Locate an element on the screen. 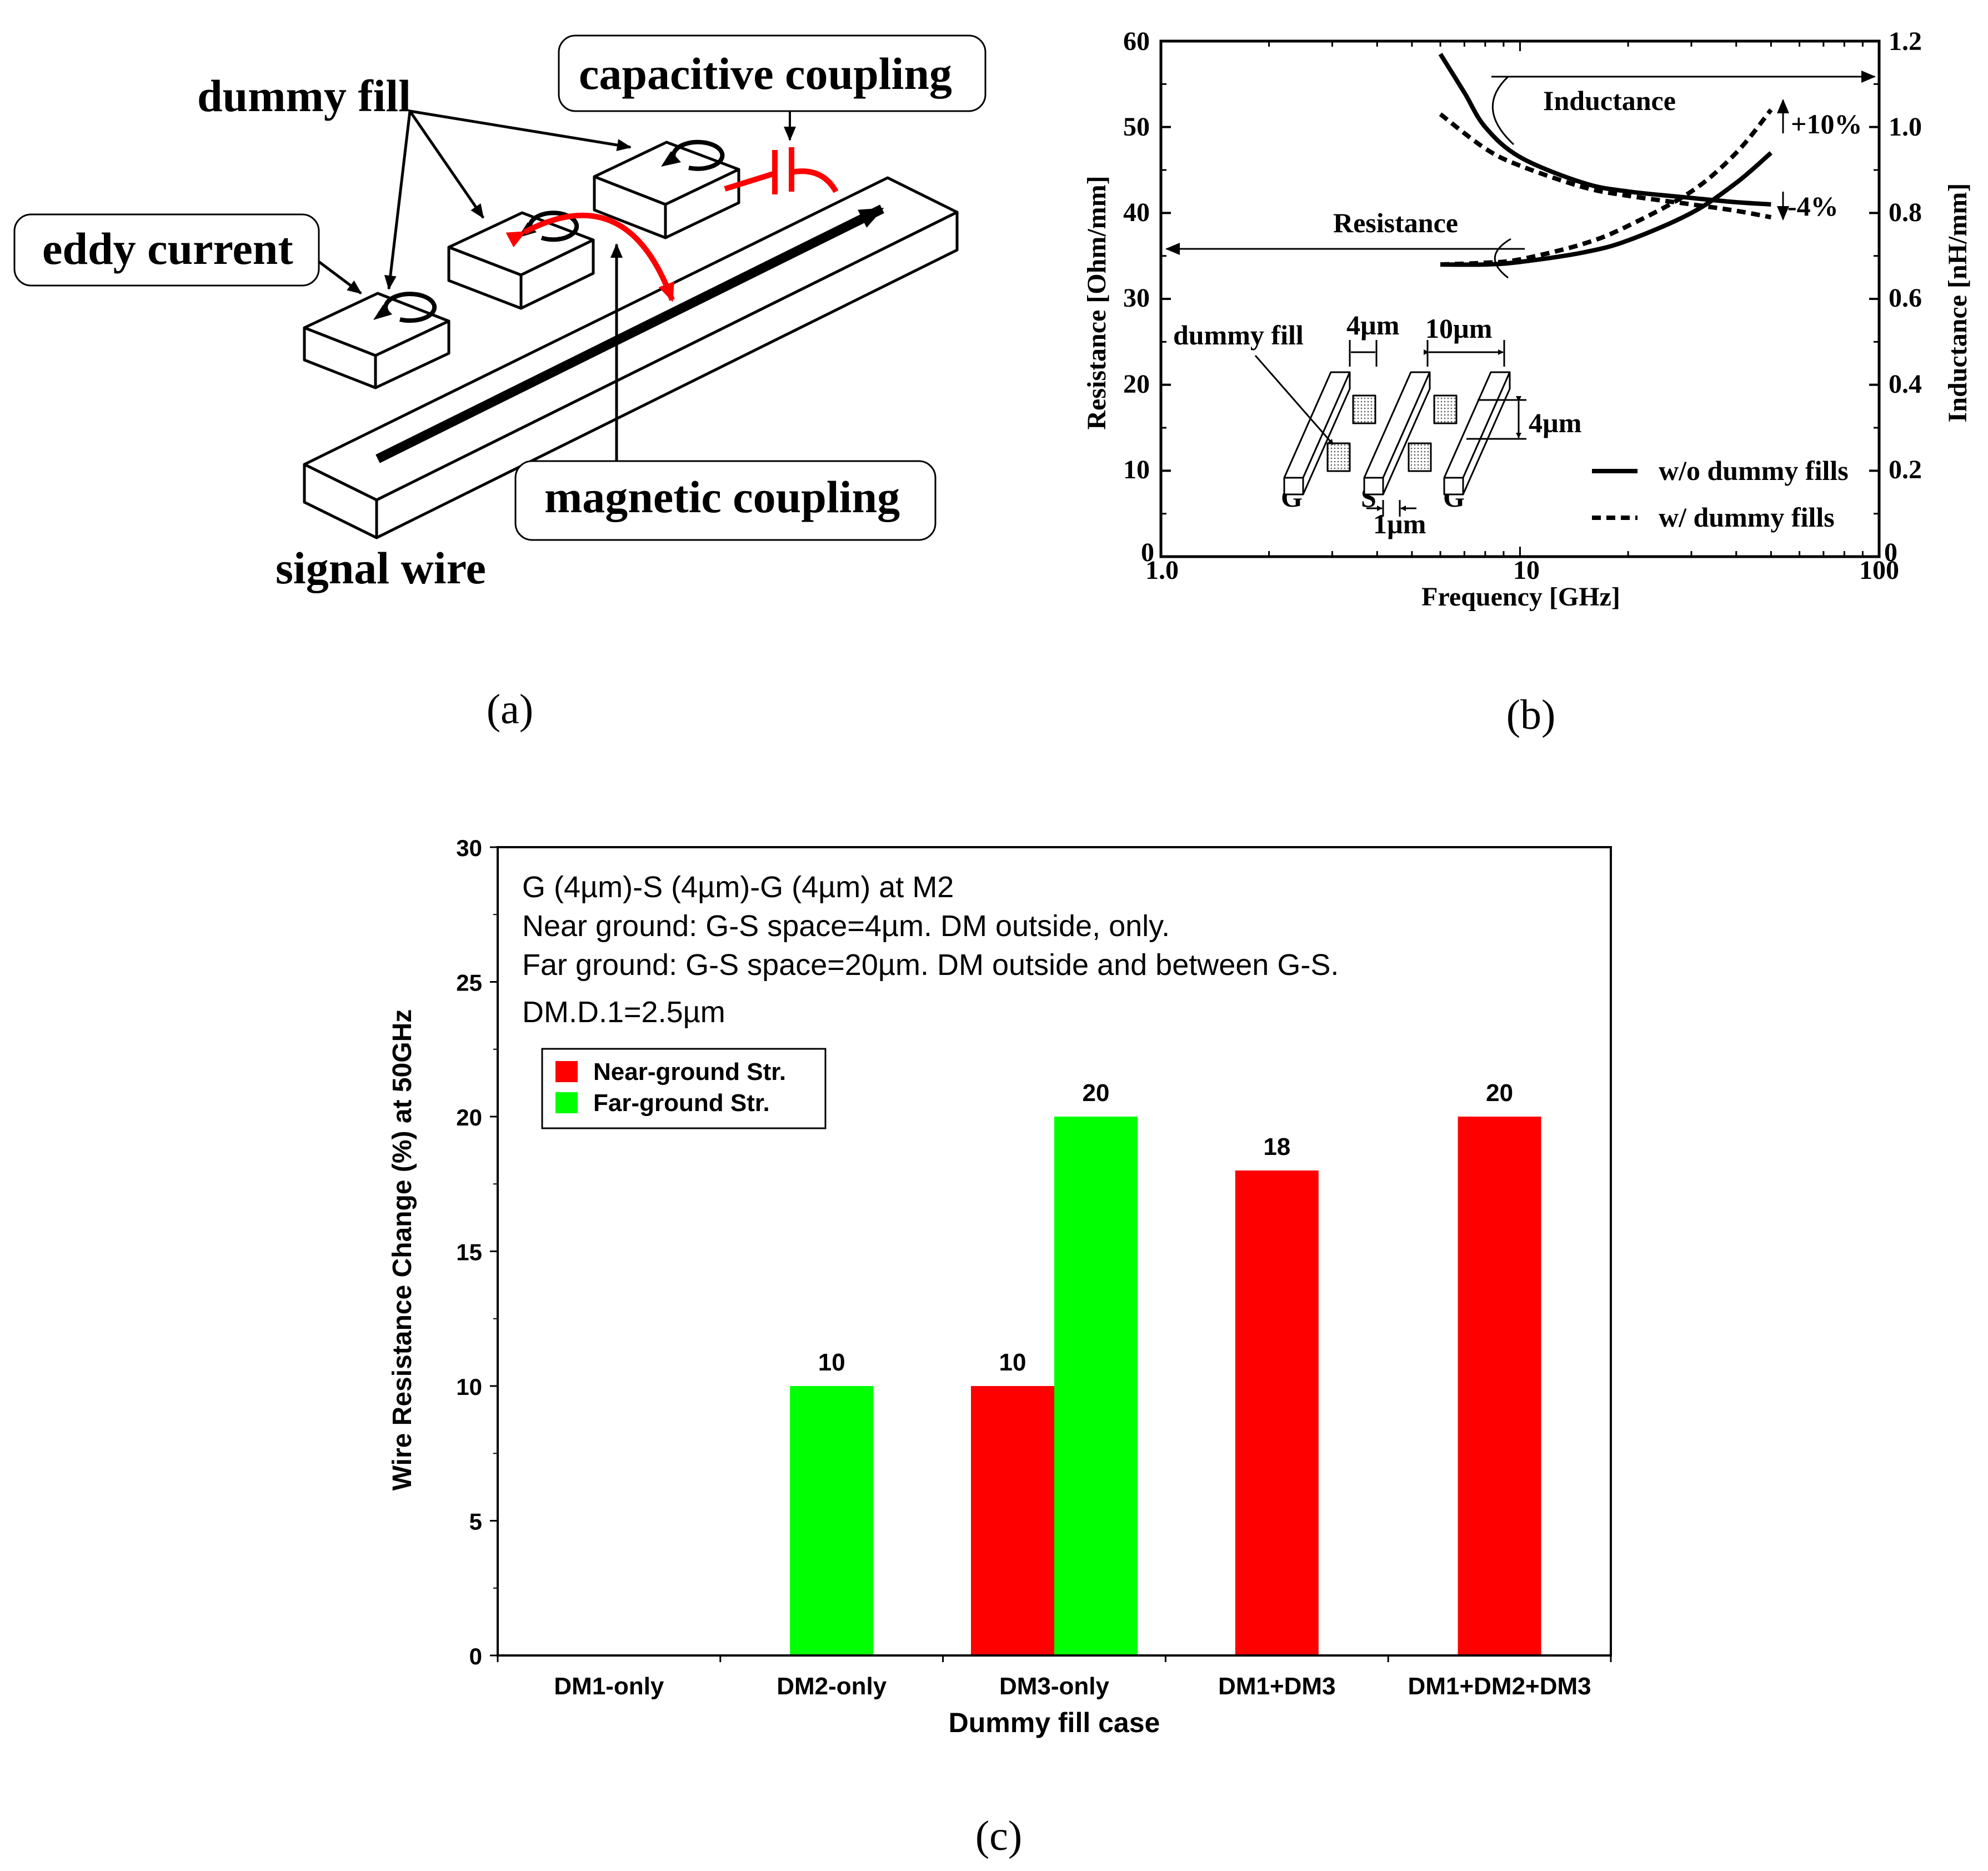  magnetic-coupling-label: magnetic coupling is located at coordinates (722, 497).